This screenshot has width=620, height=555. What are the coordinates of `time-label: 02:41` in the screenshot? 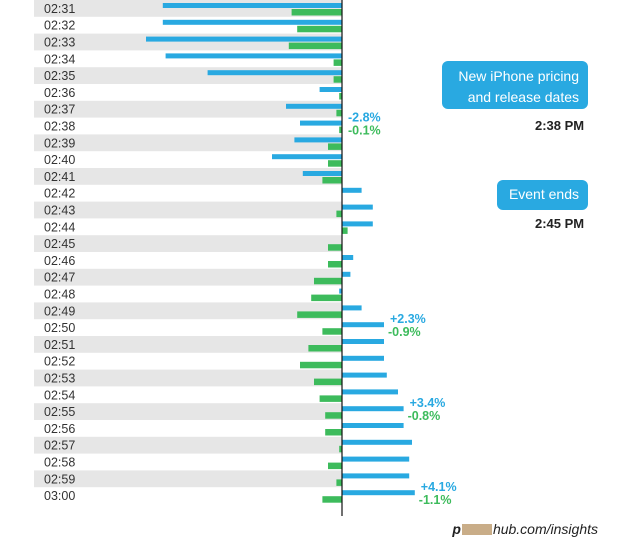 It's located at (59, 177).